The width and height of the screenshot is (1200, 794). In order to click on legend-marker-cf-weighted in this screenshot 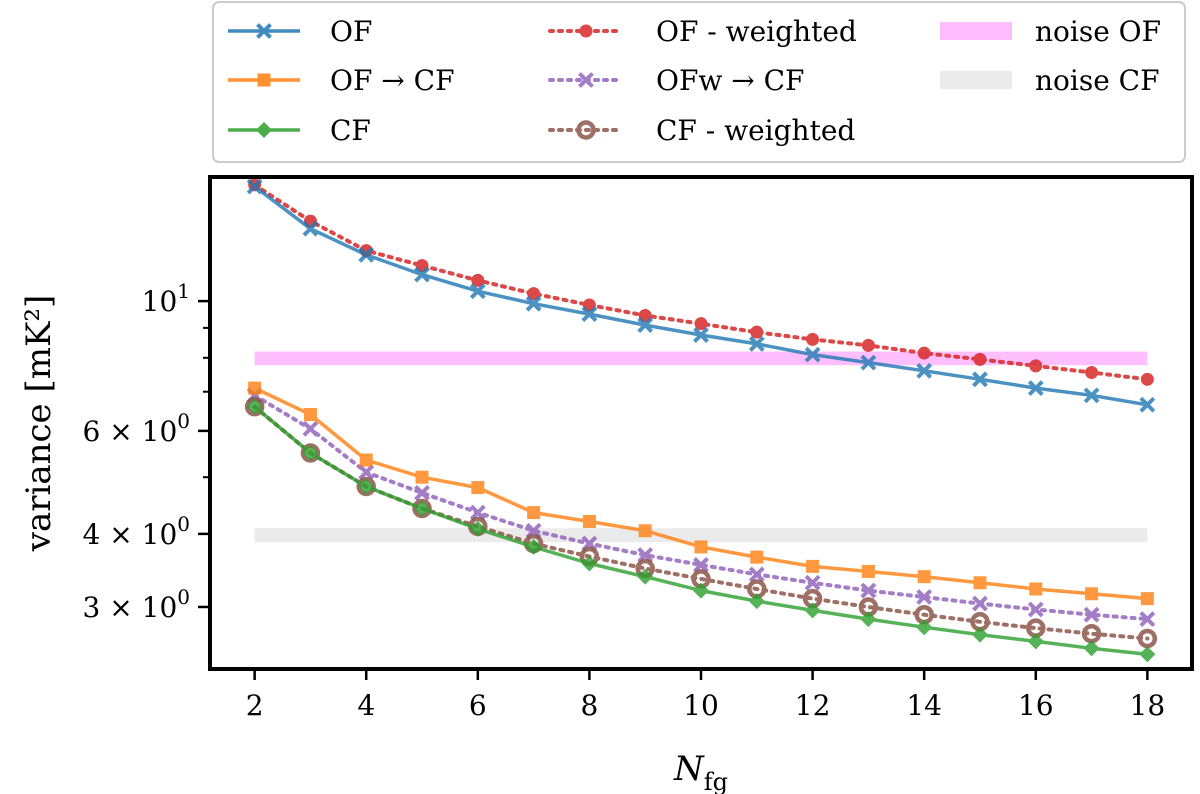, I will do `click(586, 130)`.